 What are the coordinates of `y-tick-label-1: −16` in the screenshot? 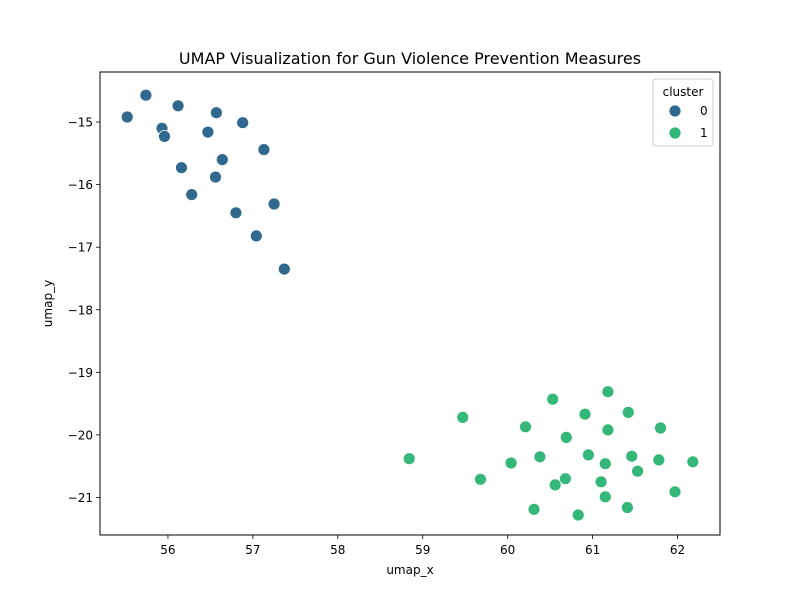 It's located at (80, 185).